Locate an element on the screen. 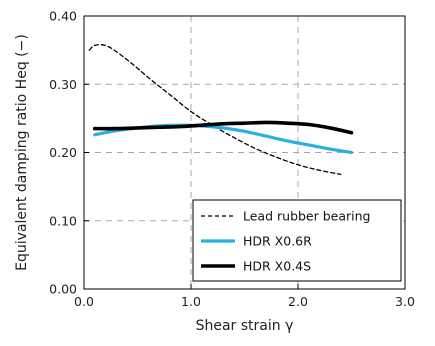 This screenshot has height=346, width=435. x-tick-label: 1.0 is located at coordinates (191, 301).